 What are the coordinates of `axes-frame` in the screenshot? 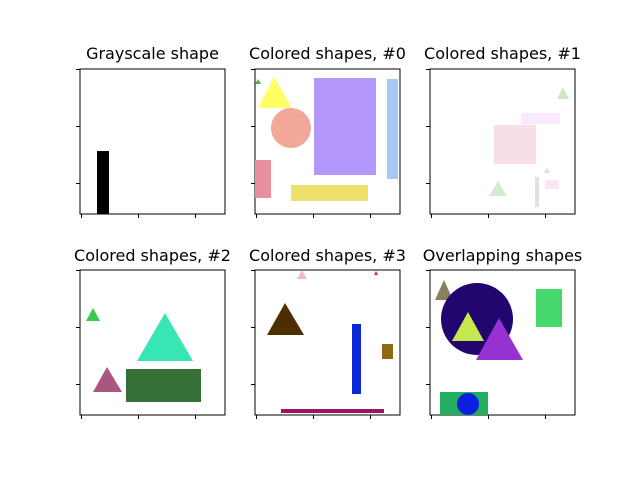 It's located at (327, 342).